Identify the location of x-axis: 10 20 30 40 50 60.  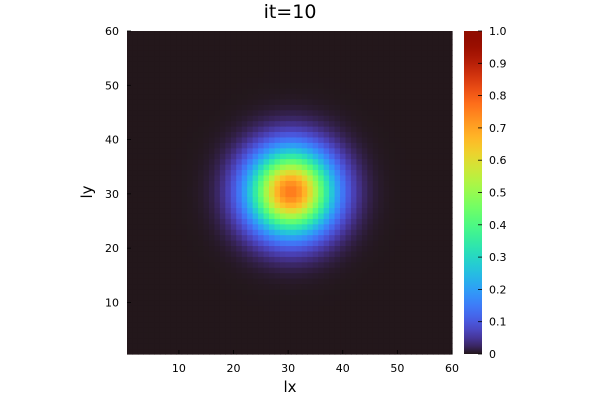
(315, 362).